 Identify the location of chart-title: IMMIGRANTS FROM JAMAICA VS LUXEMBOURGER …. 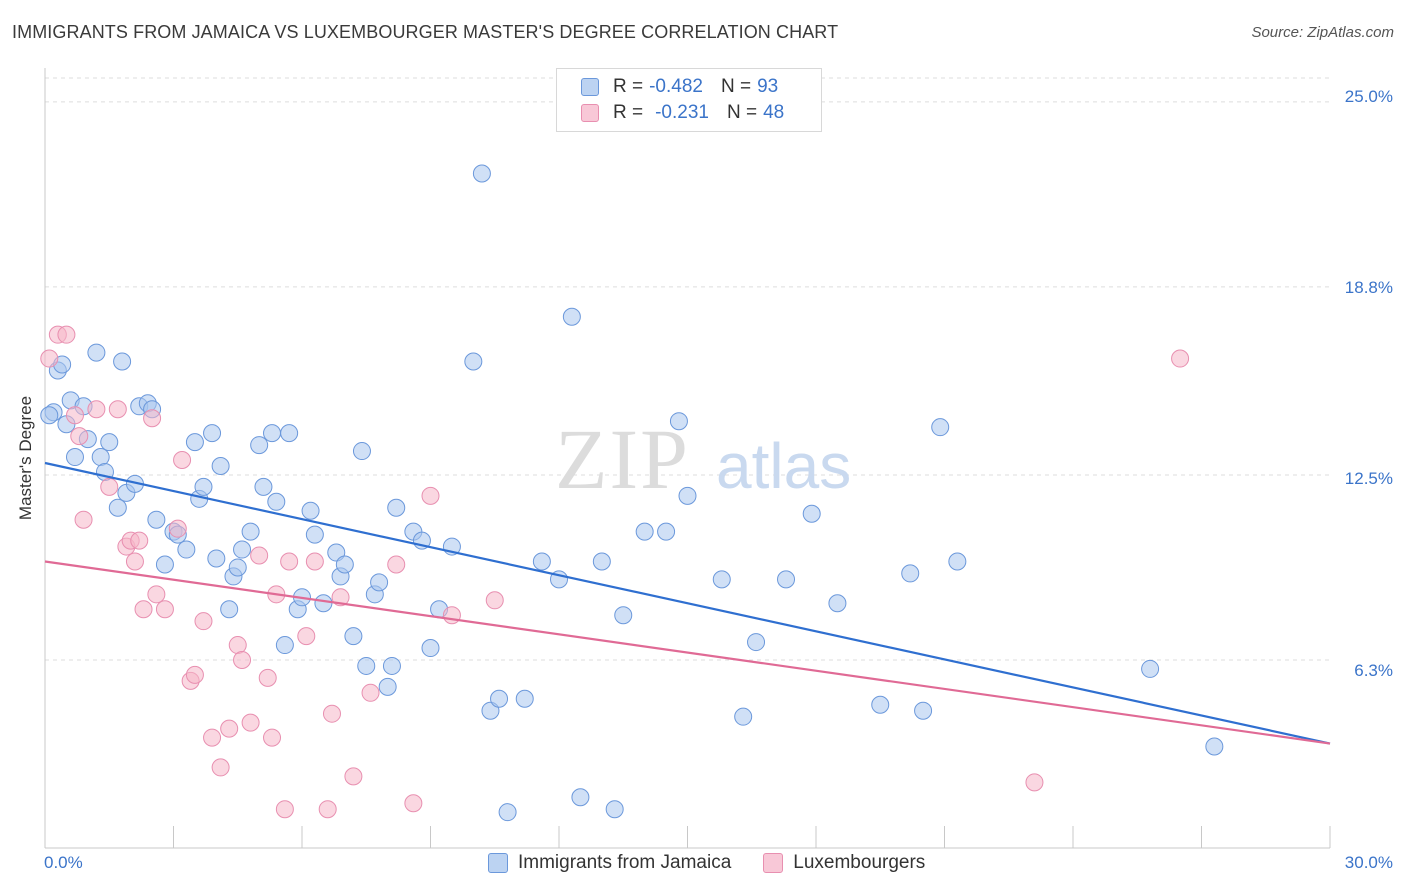
(425, 32).